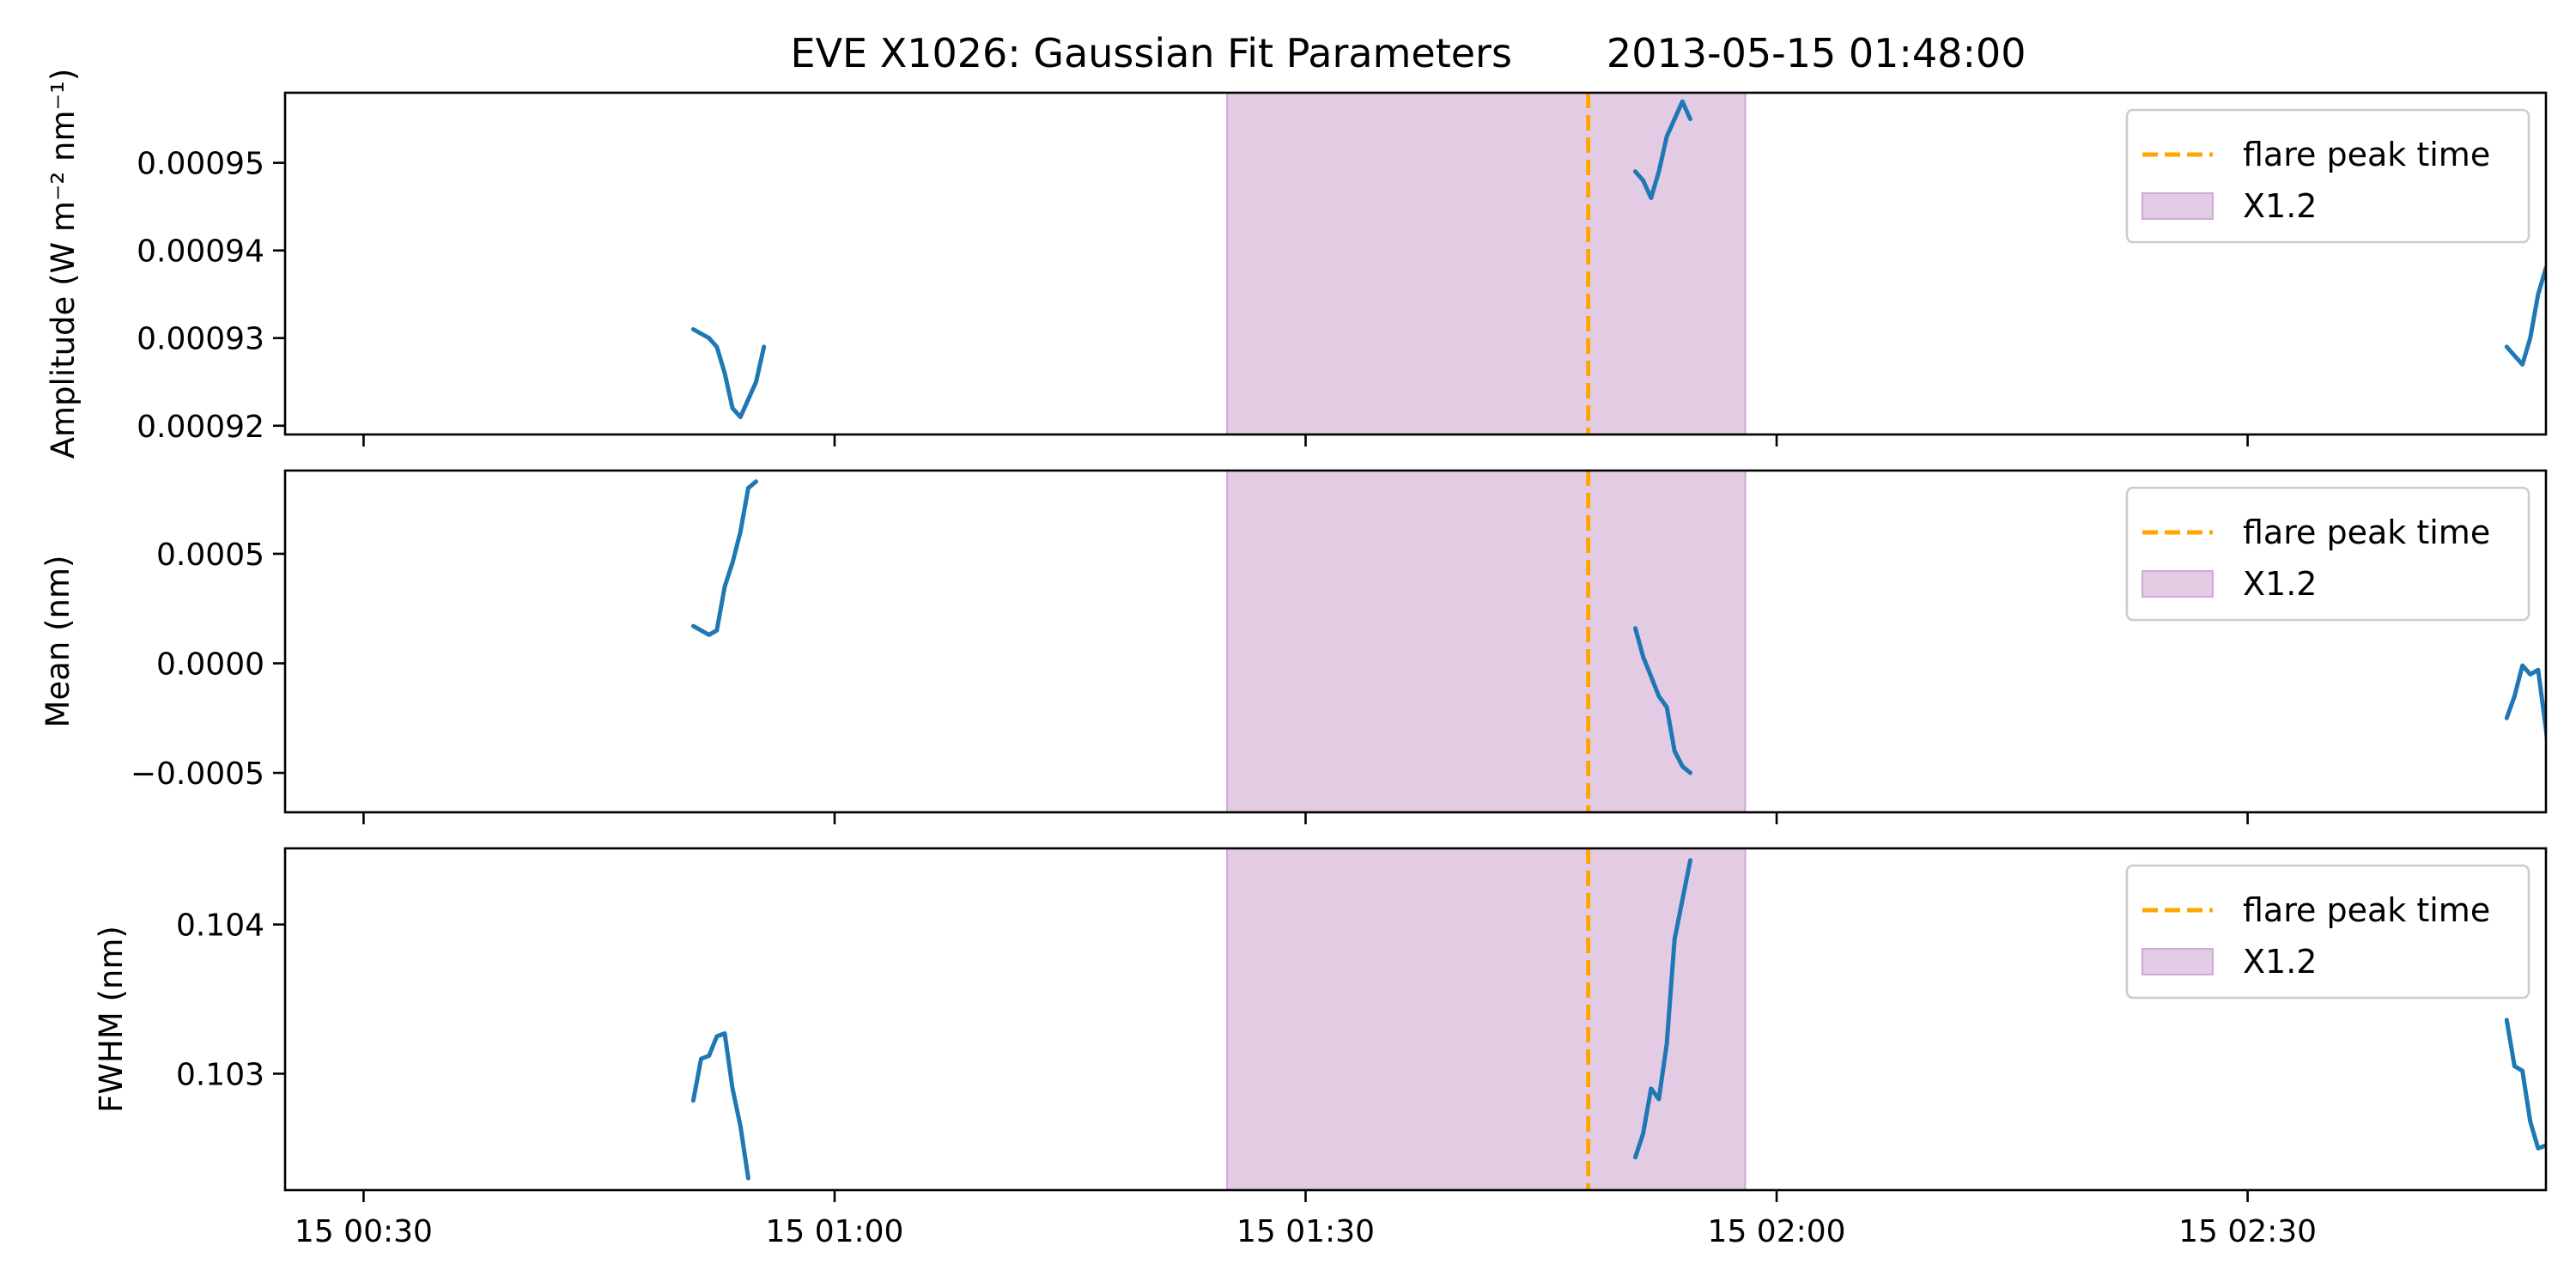 The width and height of the screenshot is (2576, 1288). What do you see at coordinates (112, 1020) in the screenshot?
I see `y-axis-label: FWHM (nm)` at bounding box center [112, 1020].